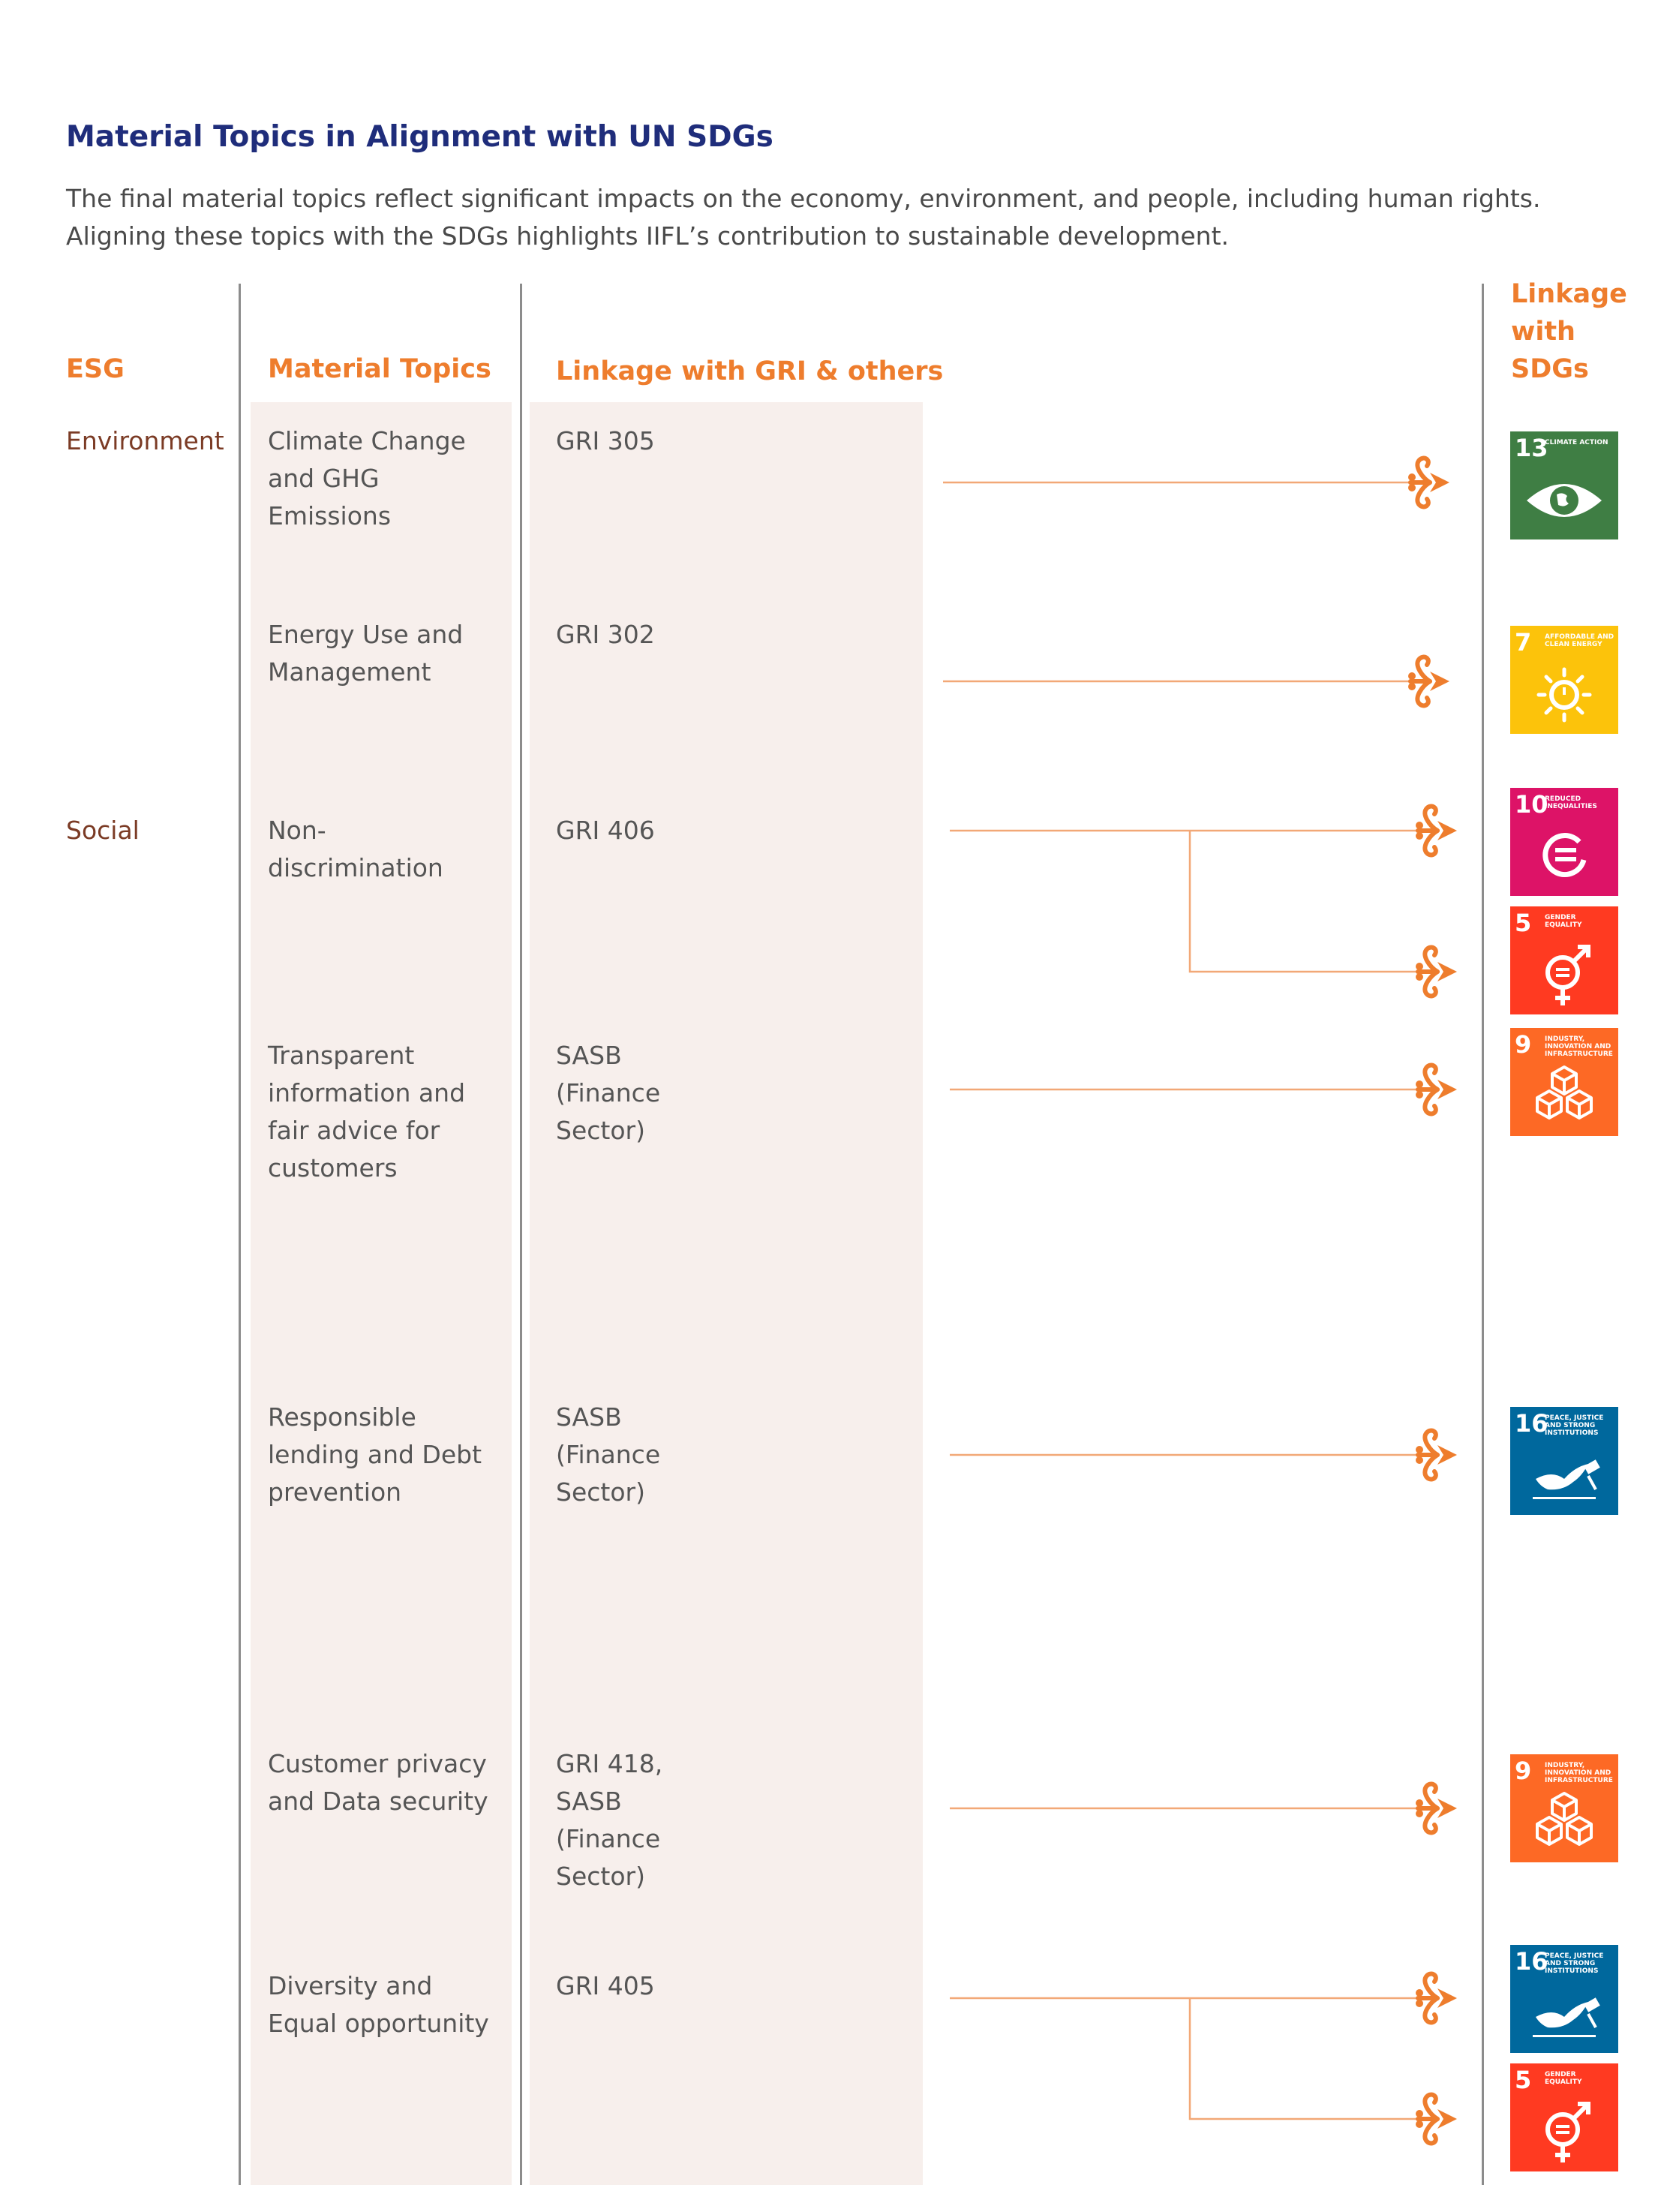 The width and height of the screenshot is (1655, 2212). I want to click on topic-cell: Customer privacy and Data security, so click(378, 1783).